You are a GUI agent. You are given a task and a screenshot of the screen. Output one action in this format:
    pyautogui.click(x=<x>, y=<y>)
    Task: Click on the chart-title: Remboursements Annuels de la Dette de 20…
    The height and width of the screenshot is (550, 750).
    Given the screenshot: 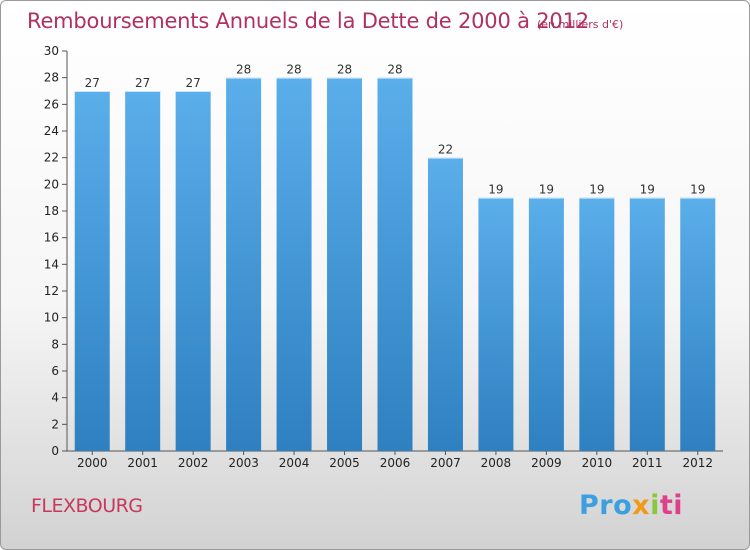 What is the action you would take?
    pyautogui.click(x=308, y=21)
    